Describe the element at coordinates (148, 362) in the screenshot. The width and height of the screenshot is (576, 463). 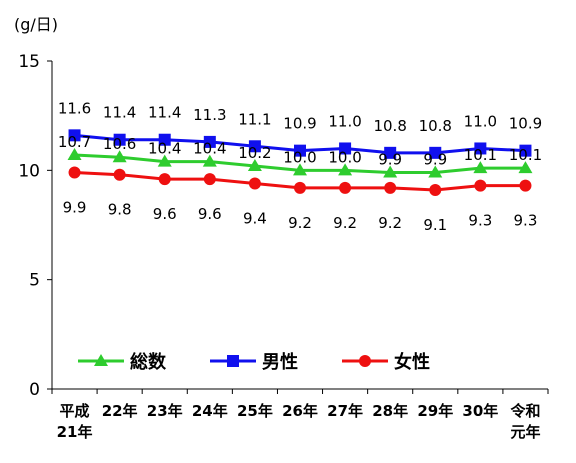
I see `legend-label: 総数` at that location.